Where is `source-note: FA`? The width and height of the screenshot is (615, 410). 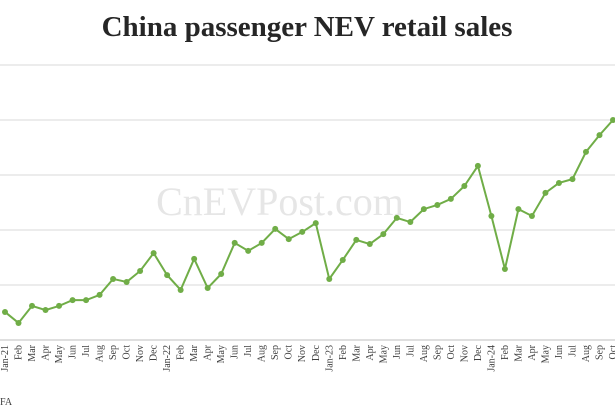
source-note: FA is located at coordinates (6, 402).